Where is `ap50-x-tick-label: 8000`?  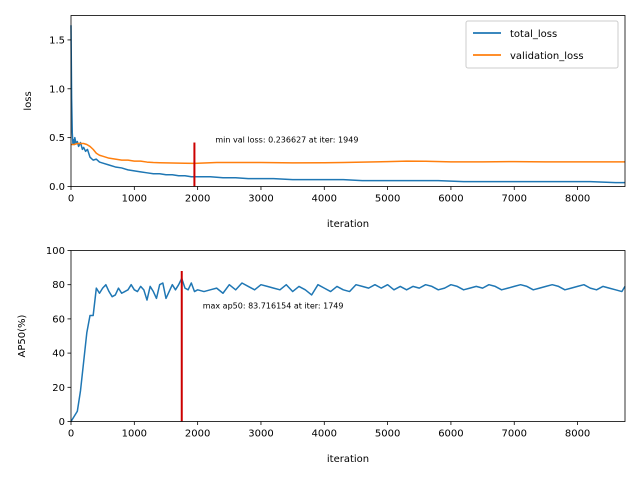 ap50-x-tick-label: 8000 is located at coordinates (577, 434).